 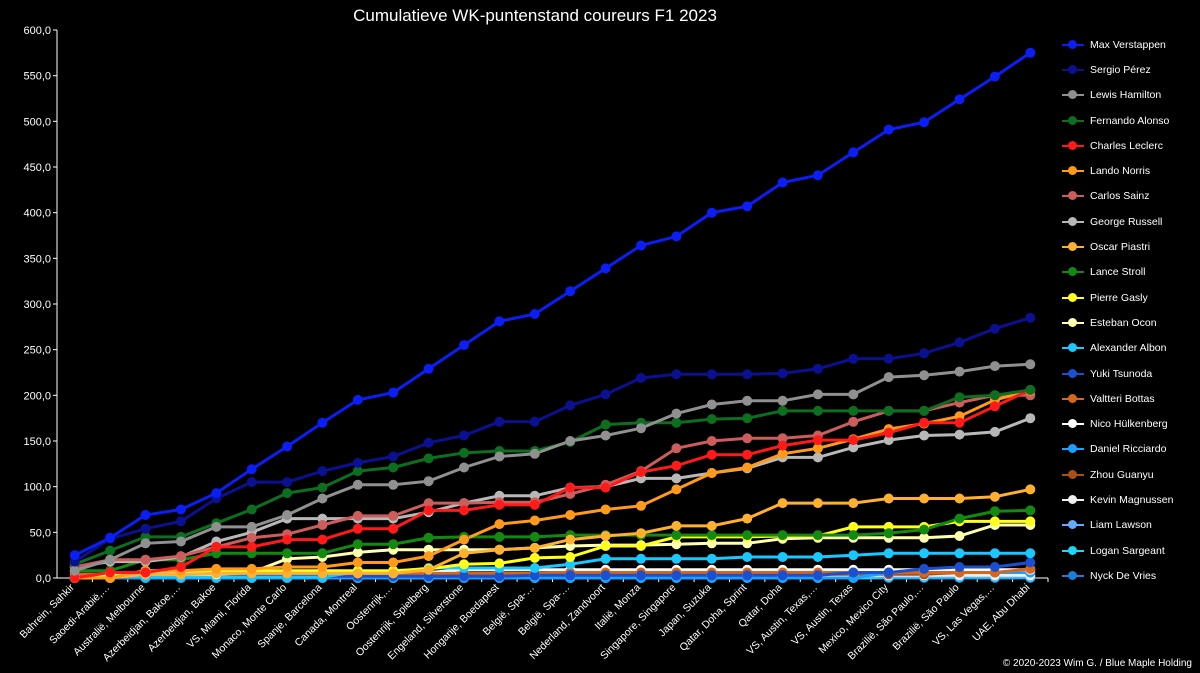 I want to click on y-tick-label: 500,0, so click(x=37, y=122).